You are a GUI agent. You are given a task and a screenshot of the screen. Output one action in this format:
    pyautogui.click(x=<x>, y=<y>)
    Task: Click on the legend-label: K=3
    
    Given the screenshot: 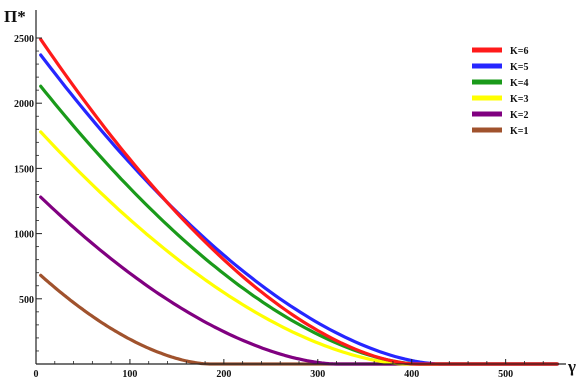 What is the action you would take?
    pyautogui.click(x=519, y=99)
    